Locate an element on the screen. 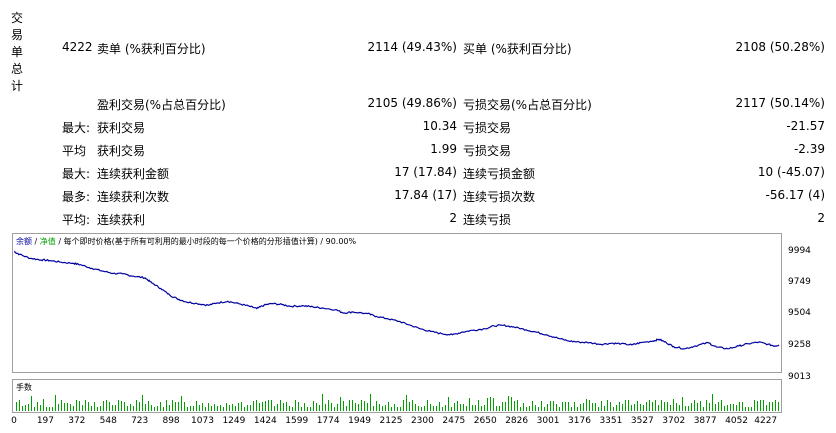  y-tick-label: 9749 is located at coordinates (799, 282).